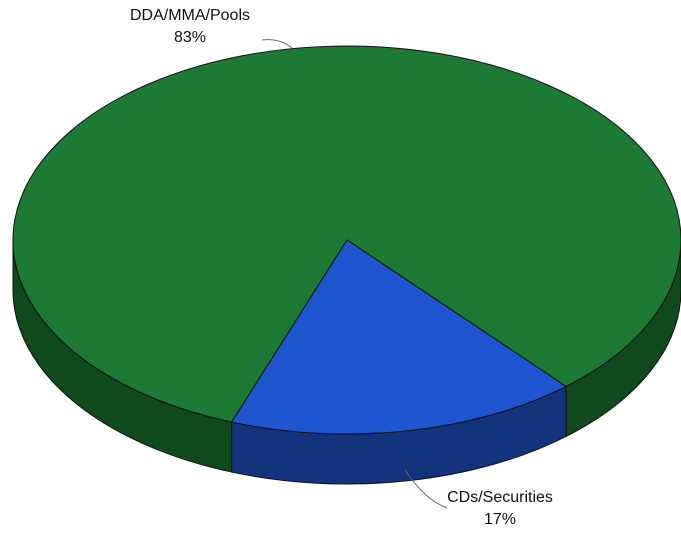 The image size is (681, 539). Describe the element at coordinates (190, 15) in the screenshot. I see `slice-label: DDA/MMA/Pools` at that location.